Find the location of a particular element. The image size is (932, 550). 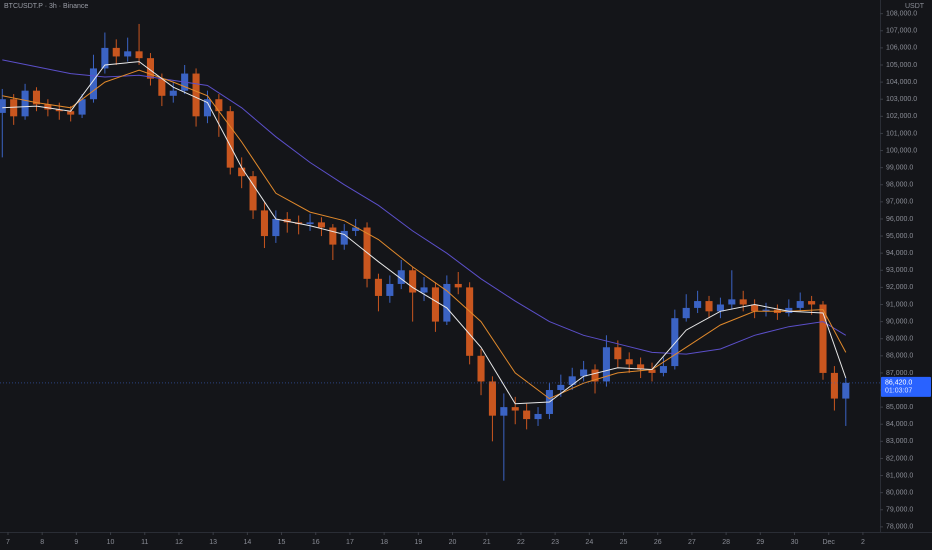

y-tick-label: 97,000.0 is located at coordinates (899, 202).